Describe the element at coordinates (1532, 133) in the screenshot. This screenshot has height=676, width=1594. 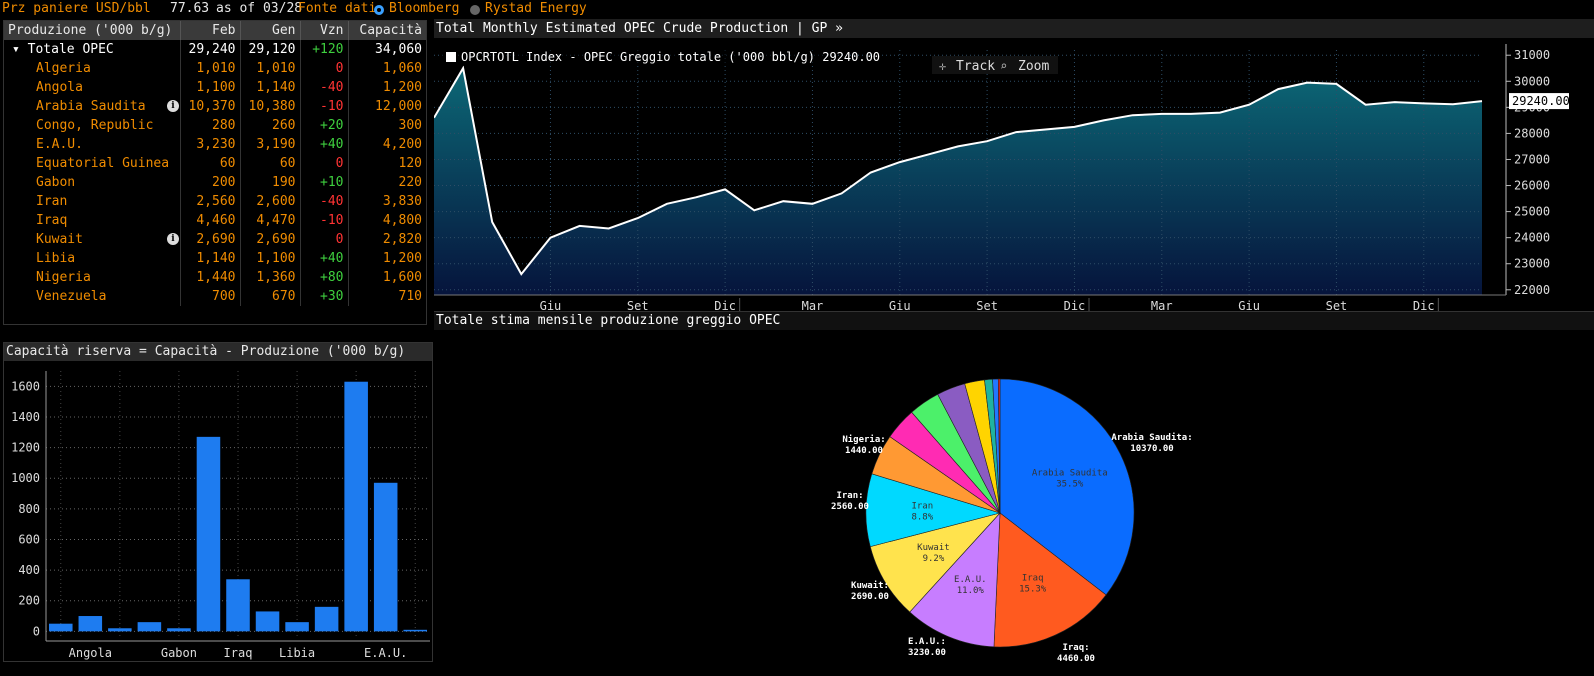
I see `y-tick-label: 28000` at that location.